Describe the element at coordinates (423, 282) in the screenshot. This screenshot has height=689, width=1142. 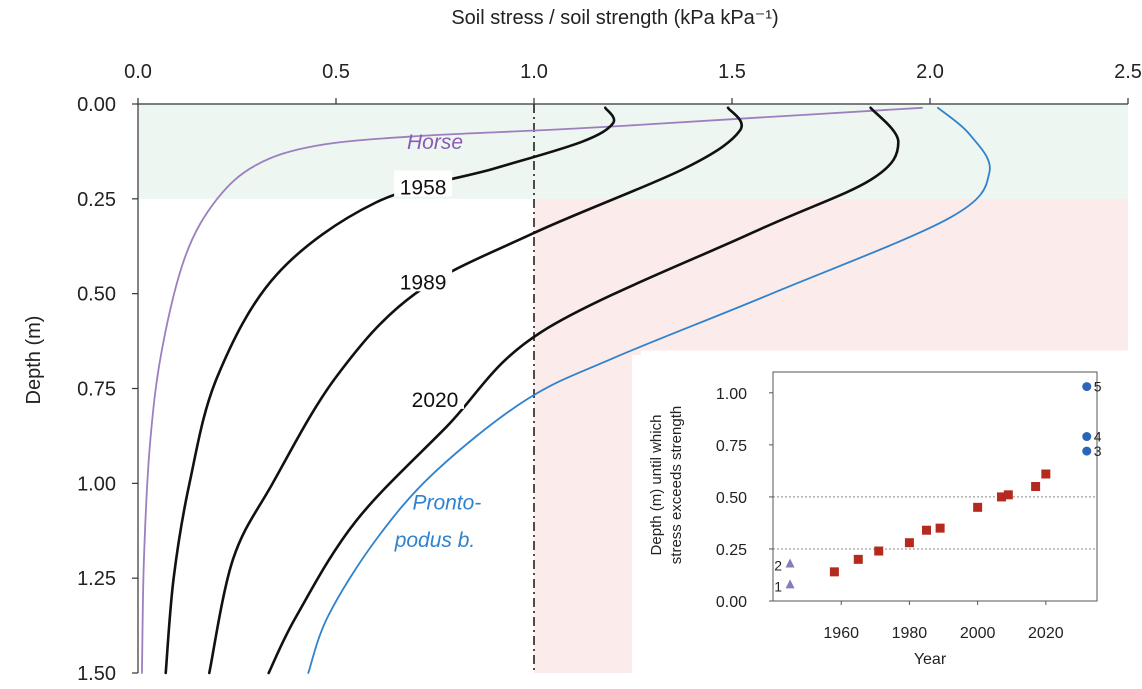
I see `series-label: 1989` at that location.